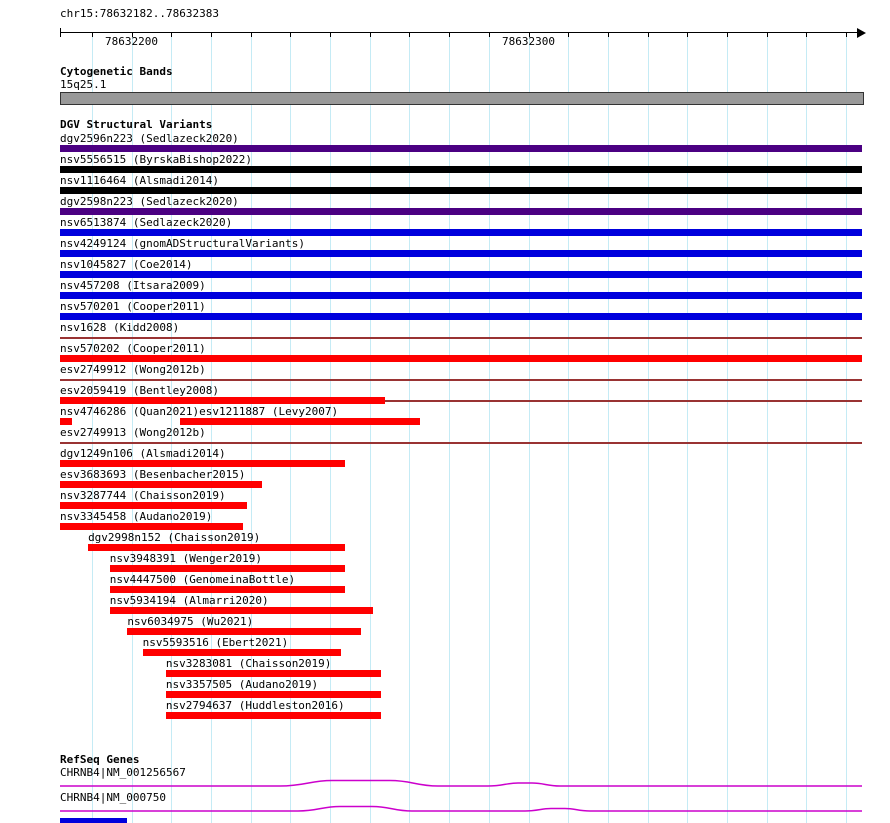 The width and height of the screenshot is (890, 823). What do you see at coordinates (126, 264) in the screenshot?
I see `variant-label: nsv1045827 (Coe2014)` at bounding box center [126, 264].